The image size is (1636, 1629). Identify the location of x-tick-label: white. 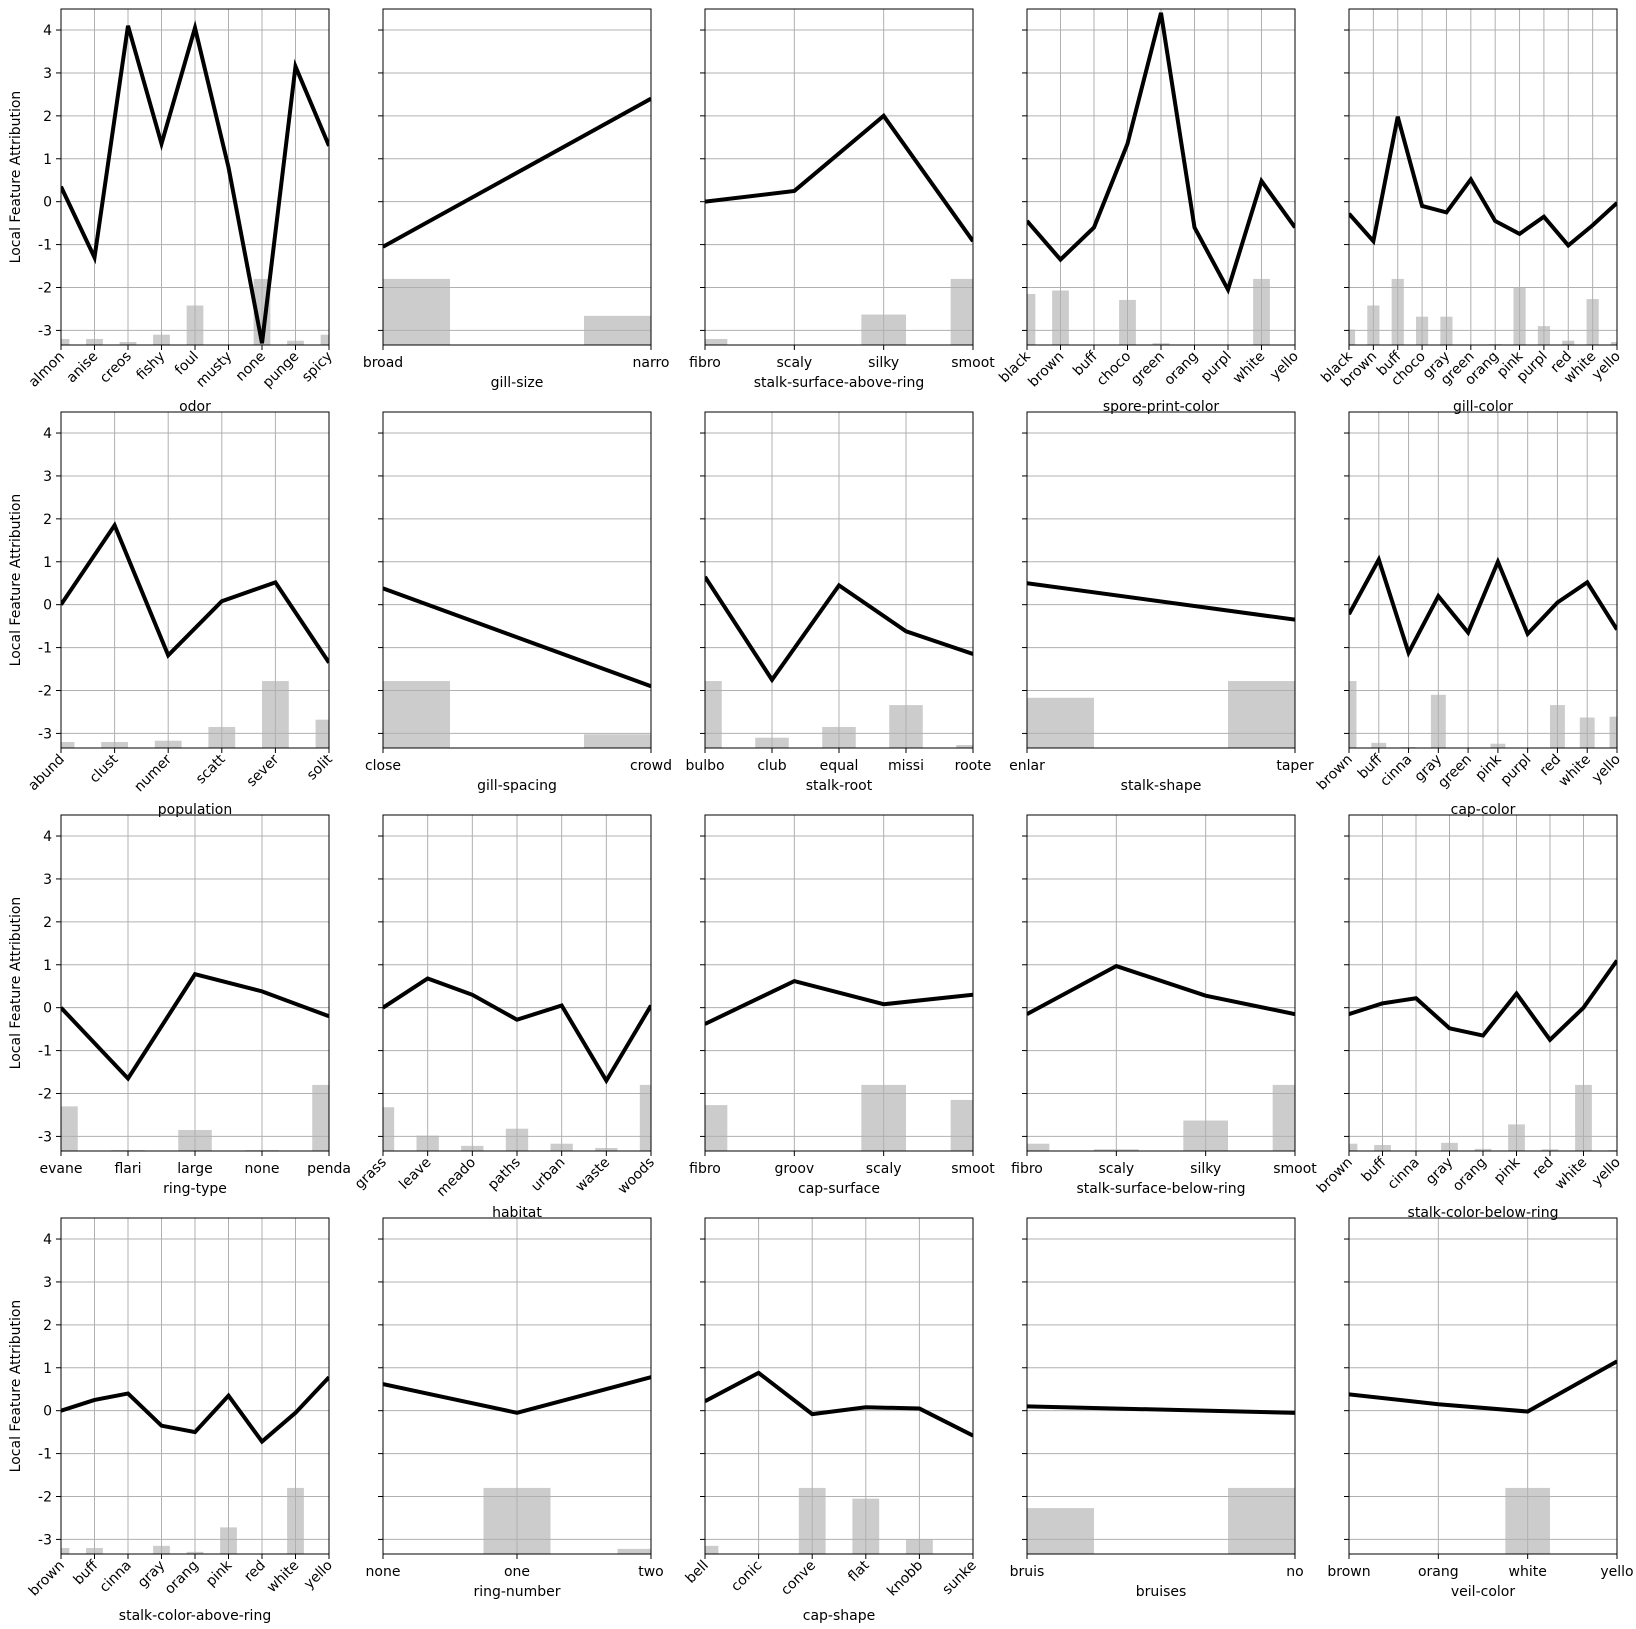
(283, 1577).